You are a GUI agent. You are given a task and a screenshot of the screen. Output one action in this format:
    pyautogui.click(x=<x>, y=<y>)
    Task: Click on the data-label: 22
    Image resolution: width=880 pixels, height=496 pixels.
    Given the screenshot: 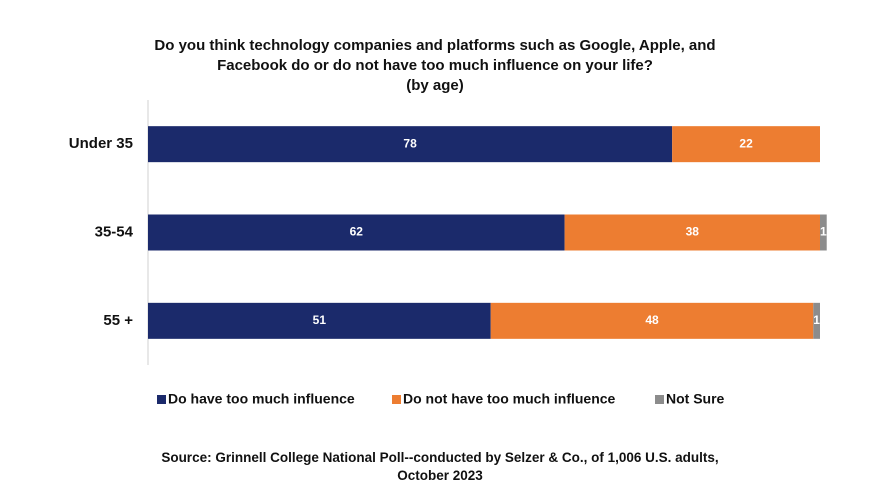 What is the action you would take?
    pyautogui.click(x=746, y=143)
    